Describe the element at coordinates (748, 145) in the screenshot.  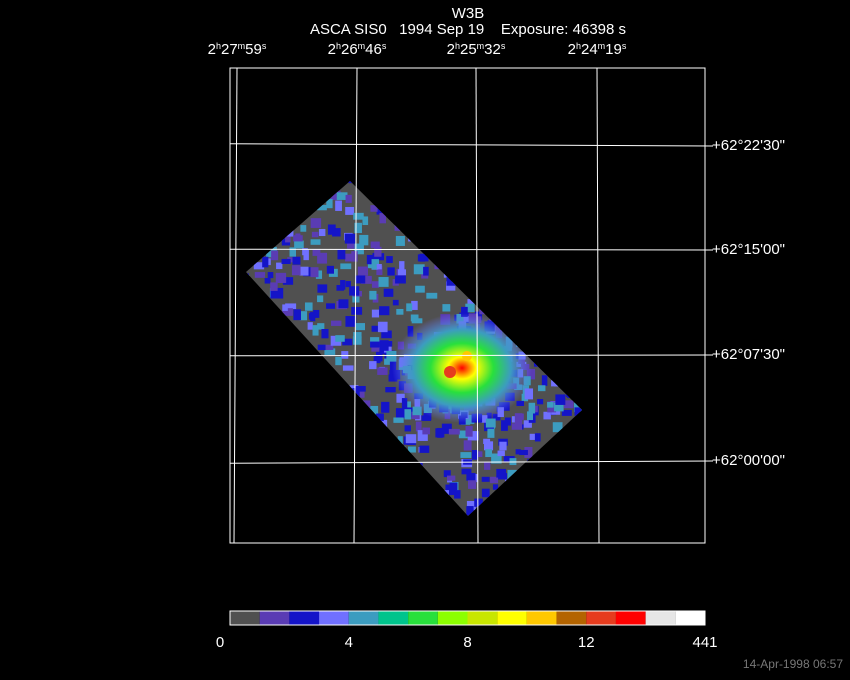
I see `dec-label: +62°22'30"` at that location.